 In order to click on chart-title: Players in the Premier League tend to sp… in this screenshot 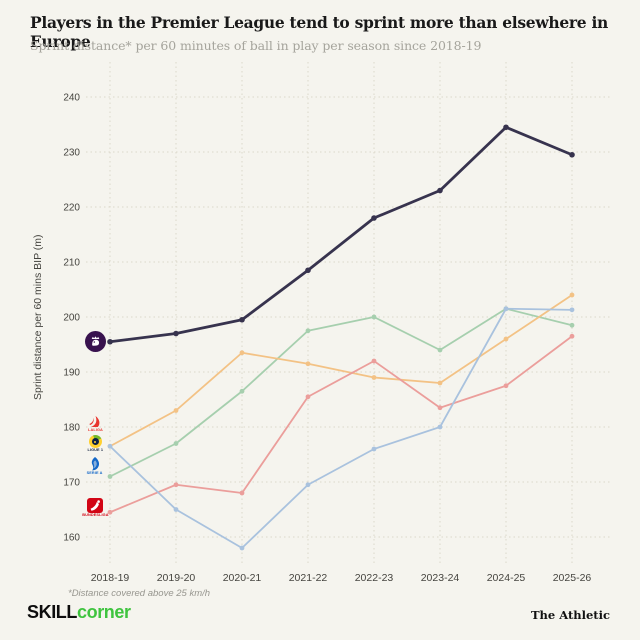, I will do `click(319, 32)`.